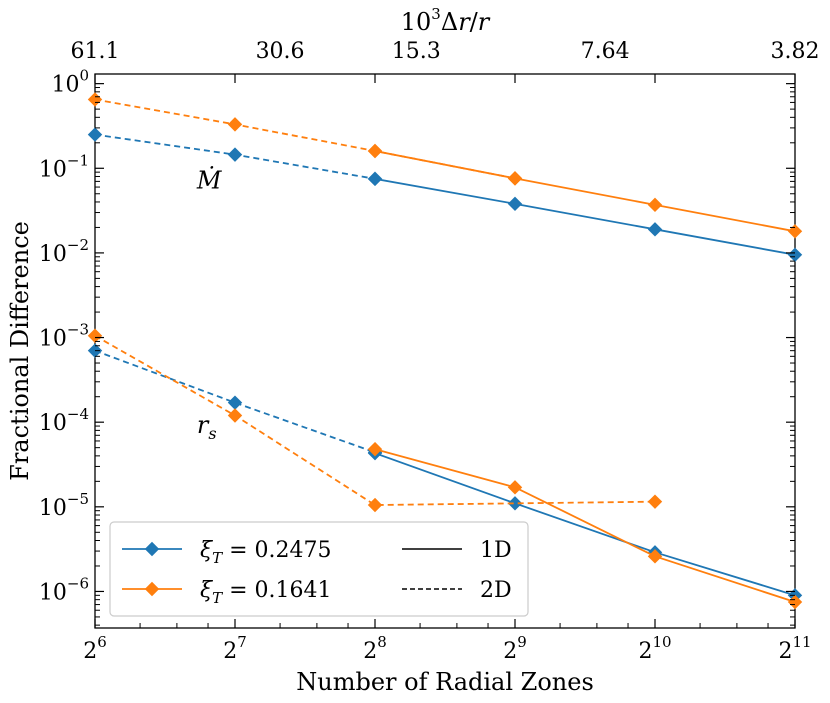  I want to click on legend-entry: 1D, so click(457, 550).